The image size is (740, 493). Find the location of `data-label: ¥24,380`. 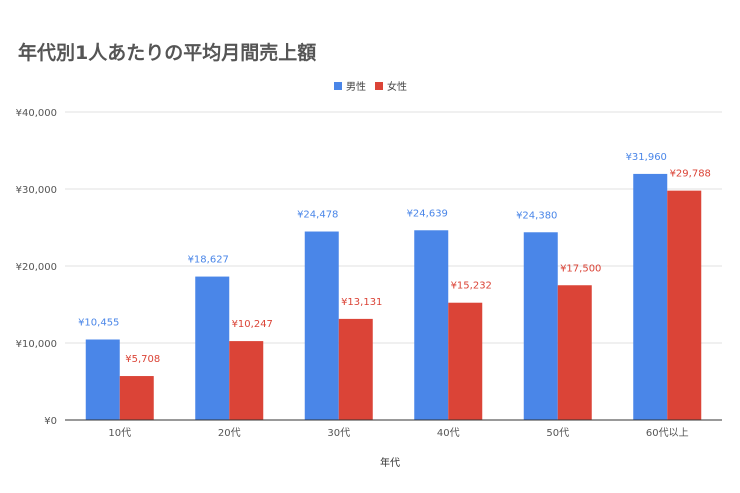

data-label: ¥24,380 is located at coordinates (536, 215).